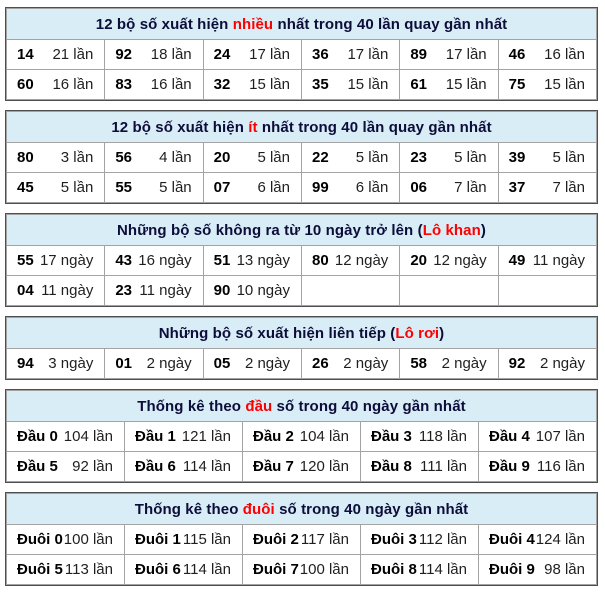 Image resolution: width=605 pixels, height=592 pixels. I want to click on pair-count: 113 lần, so click(88, 569).